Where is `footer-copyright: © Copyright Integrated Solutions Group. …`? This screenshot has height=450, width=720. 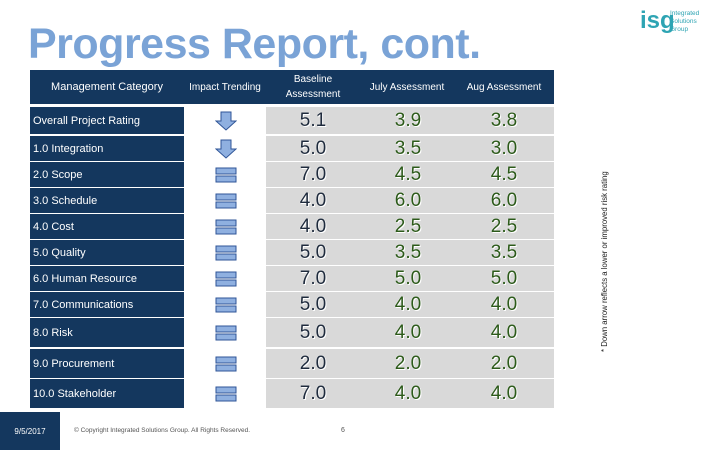
footer-copyright: © Copyright Integrated Solutions Group. … is located at coordinates (162, 430).